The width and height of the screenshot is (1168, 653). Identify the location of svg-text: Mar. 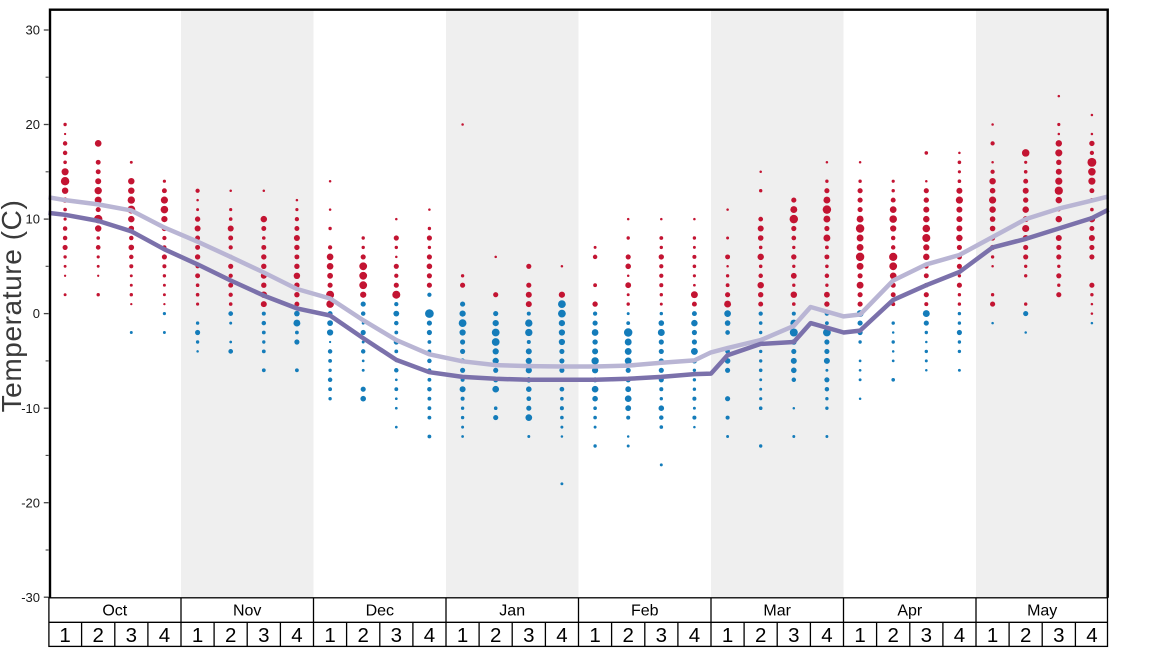
(777, 610).